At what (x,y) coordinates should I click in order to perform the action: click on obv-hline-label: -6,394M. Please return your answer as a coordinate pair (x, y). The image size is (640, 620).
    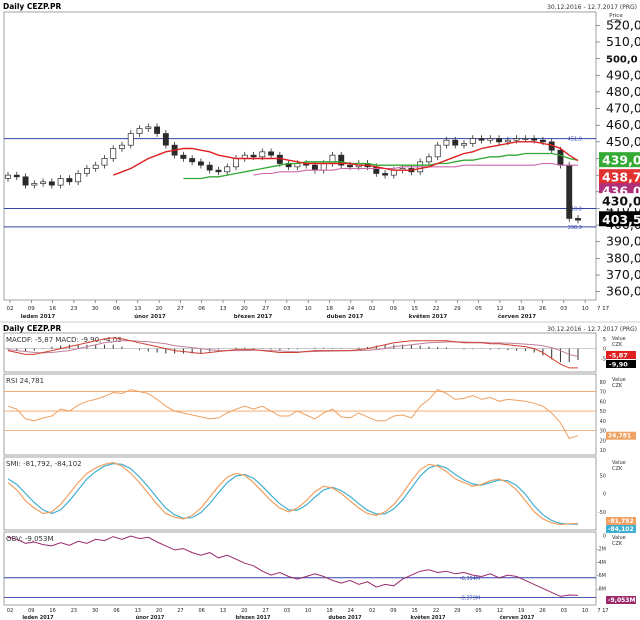
    Looking at the image, I should click on (470, 579).